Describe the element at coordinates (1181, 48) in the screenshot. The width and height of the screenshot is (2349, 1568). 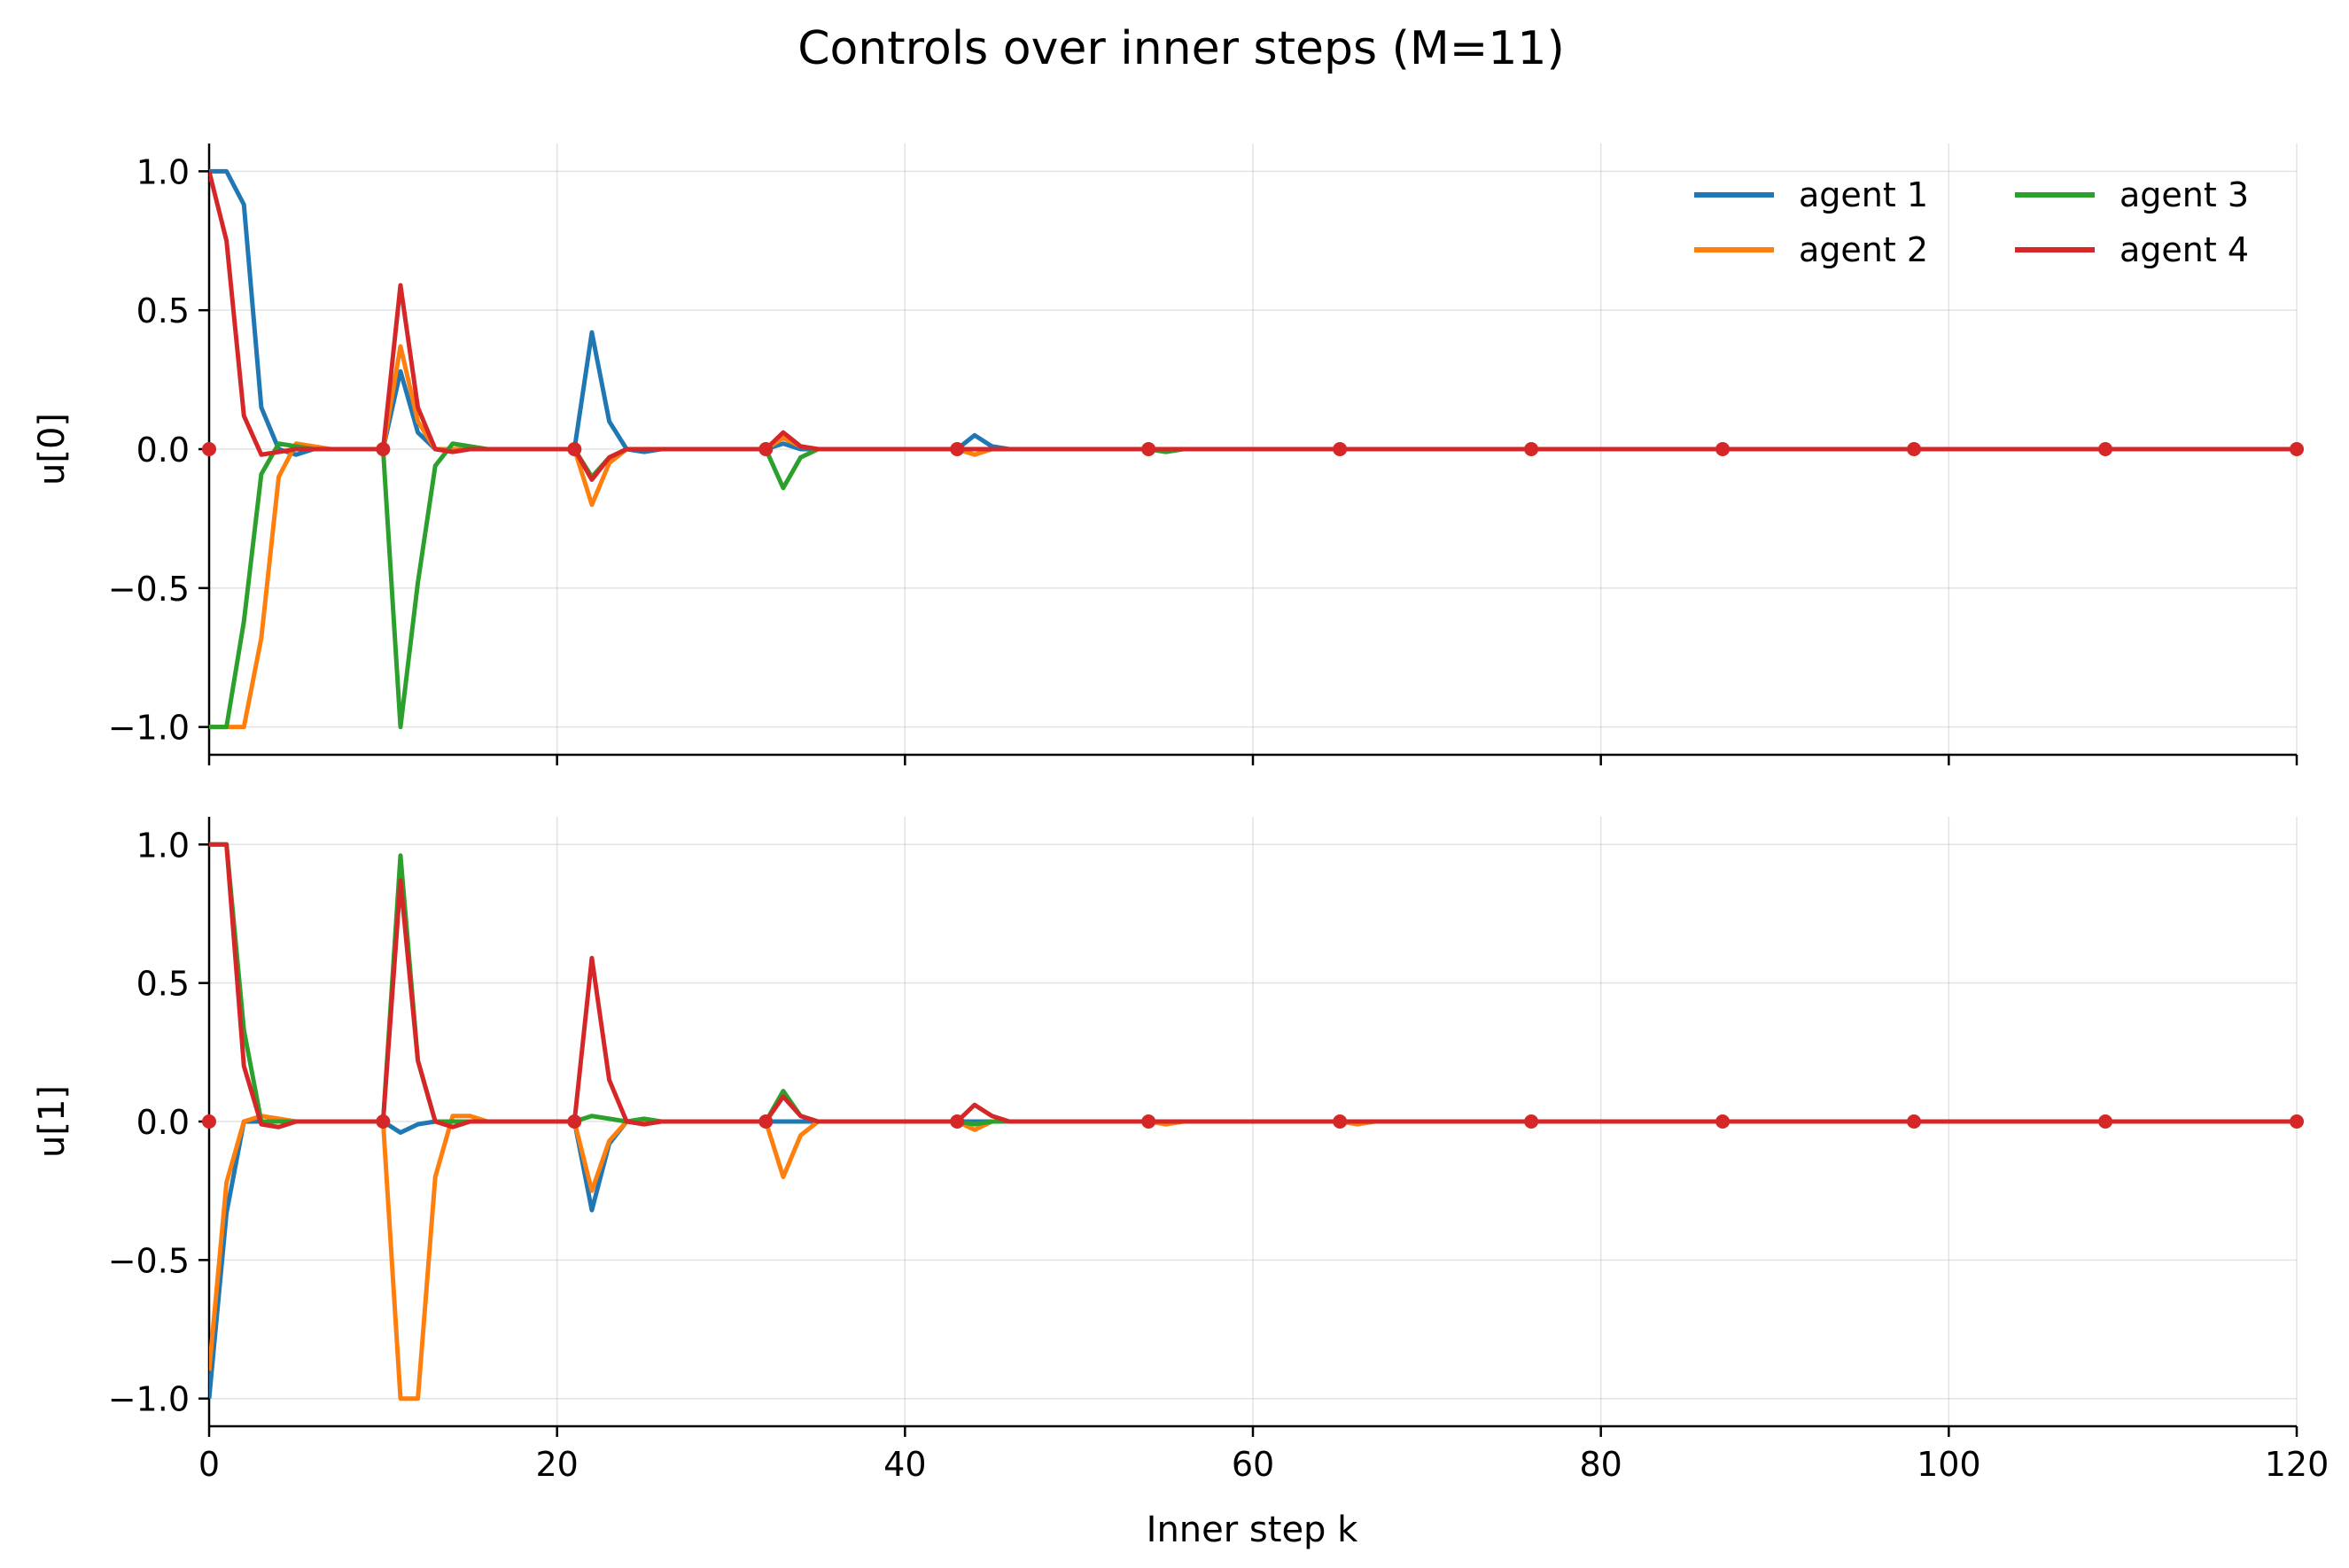
I see `chart-title: Controls over inner steps (M=11)` at that location.